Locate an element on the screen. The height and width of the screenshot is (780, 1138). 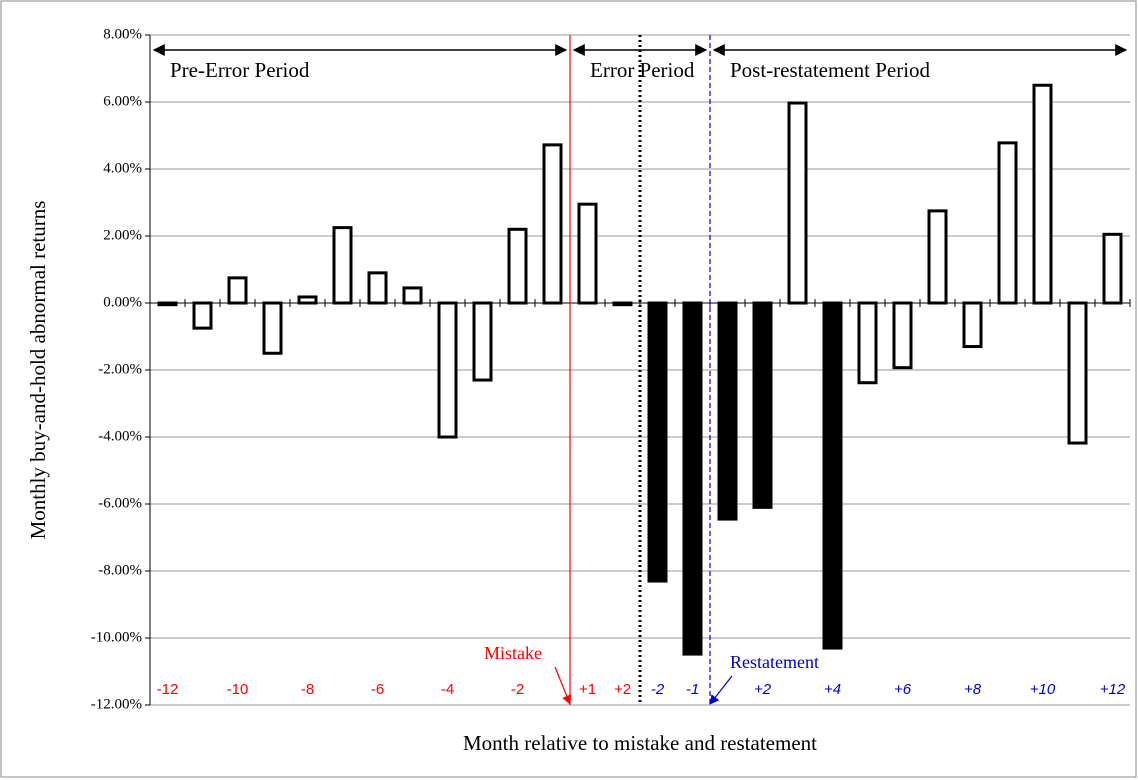
y-tick-label: -6.00% is located at coordinates (120, 503).